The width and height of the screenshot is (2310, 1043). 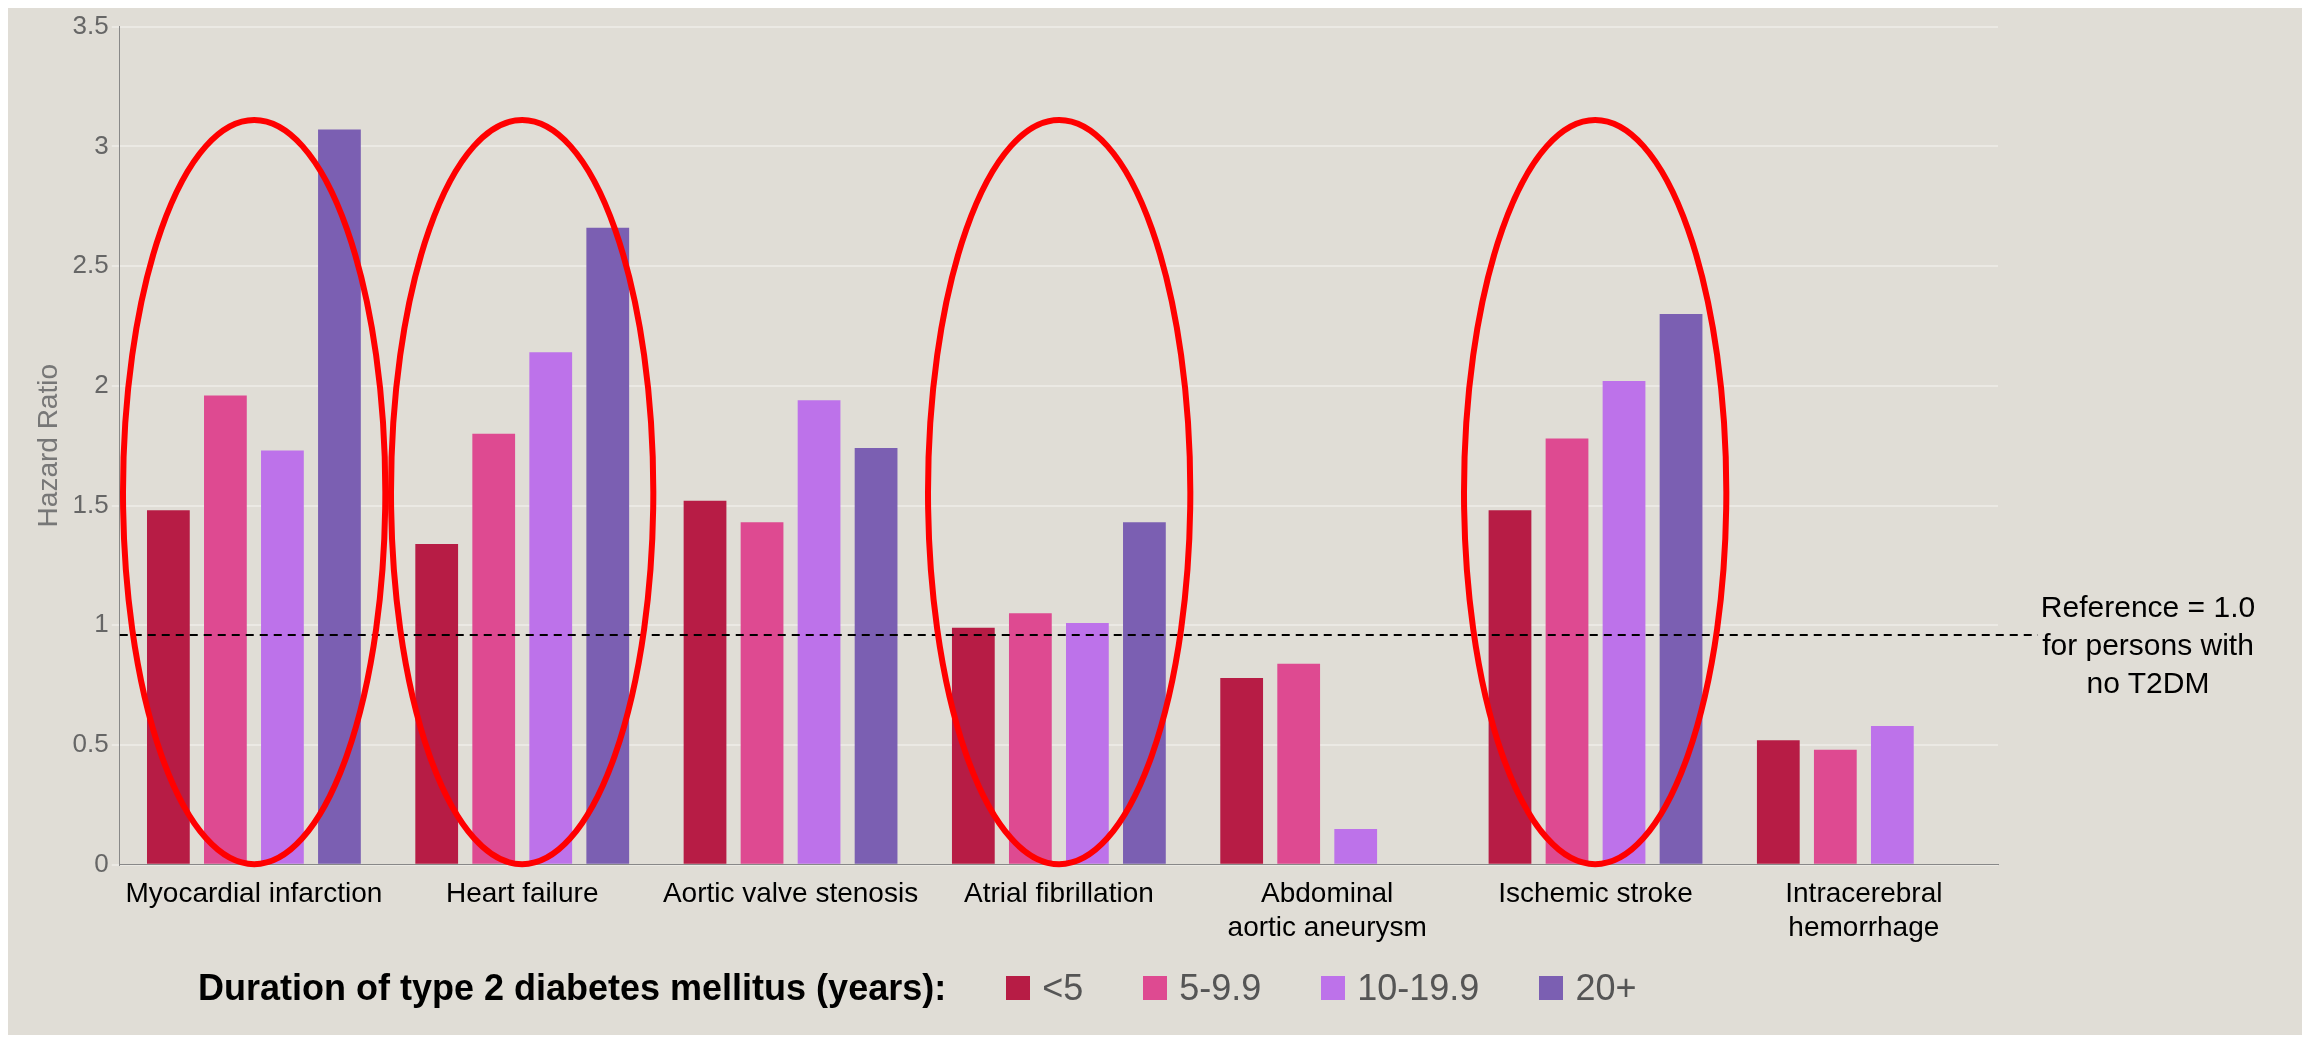 I want to click on legend-label: 10-19.9, so click(x=1418, y=988).